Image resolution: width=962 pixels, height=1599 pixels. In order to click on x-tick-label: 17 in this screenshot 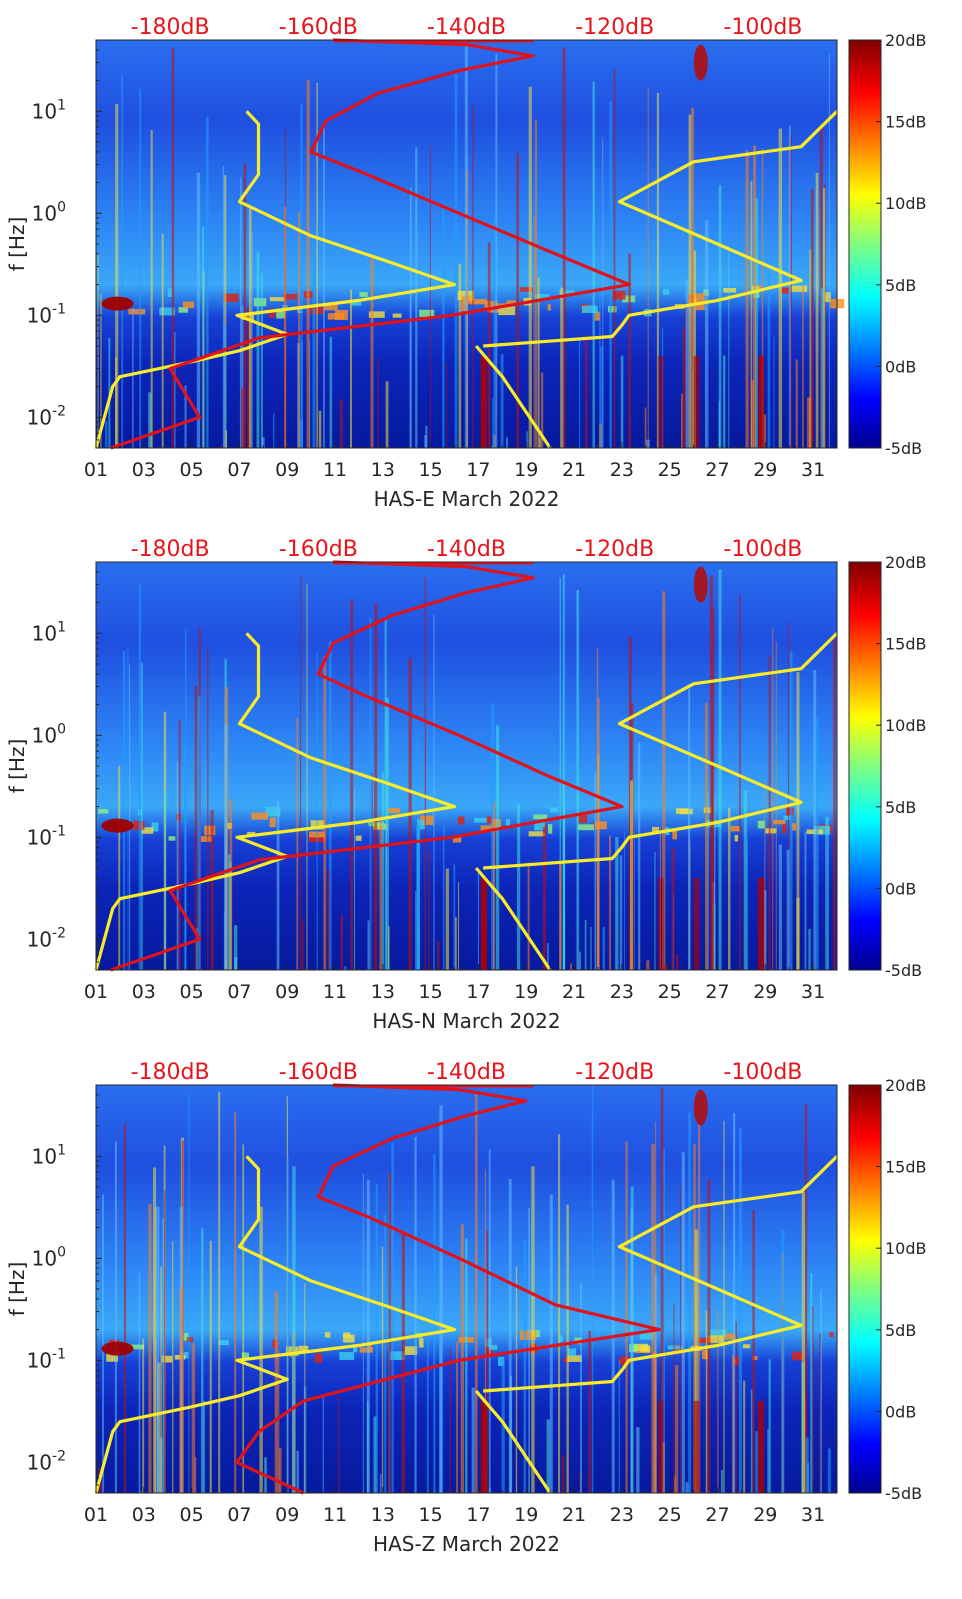, I will do `click(478, 1515)`.